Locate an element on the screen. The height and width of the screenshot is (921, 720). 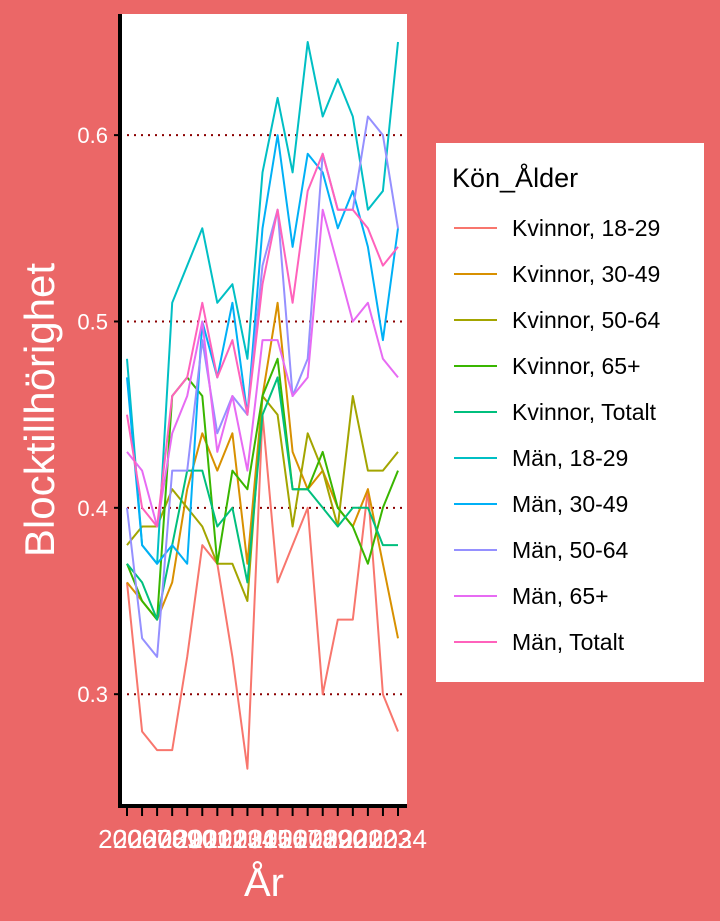
legend-label: Kvinnor, 50-64 is located at coordinates (586, 320).